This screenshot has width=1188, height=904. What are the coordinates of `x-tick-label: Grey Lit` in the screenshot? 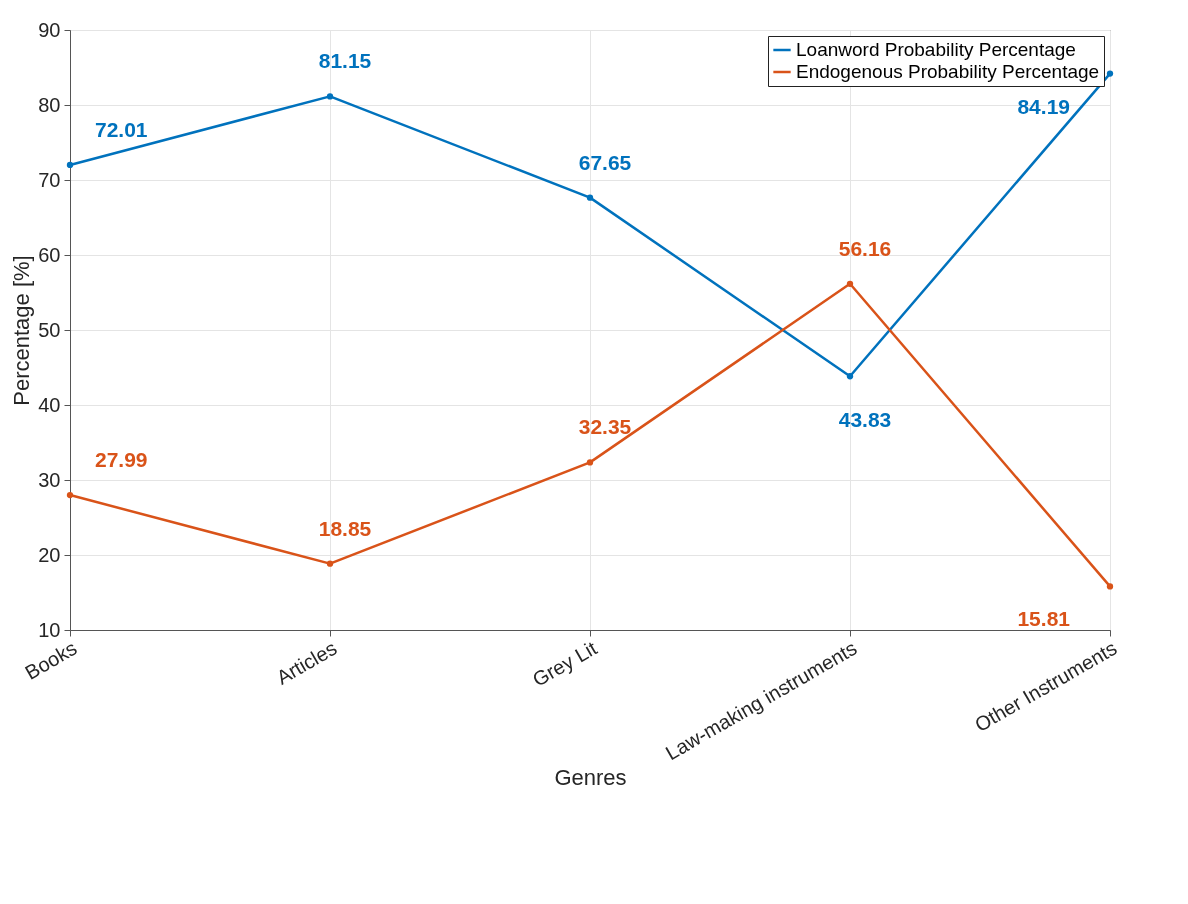 It's located at (564, 663).